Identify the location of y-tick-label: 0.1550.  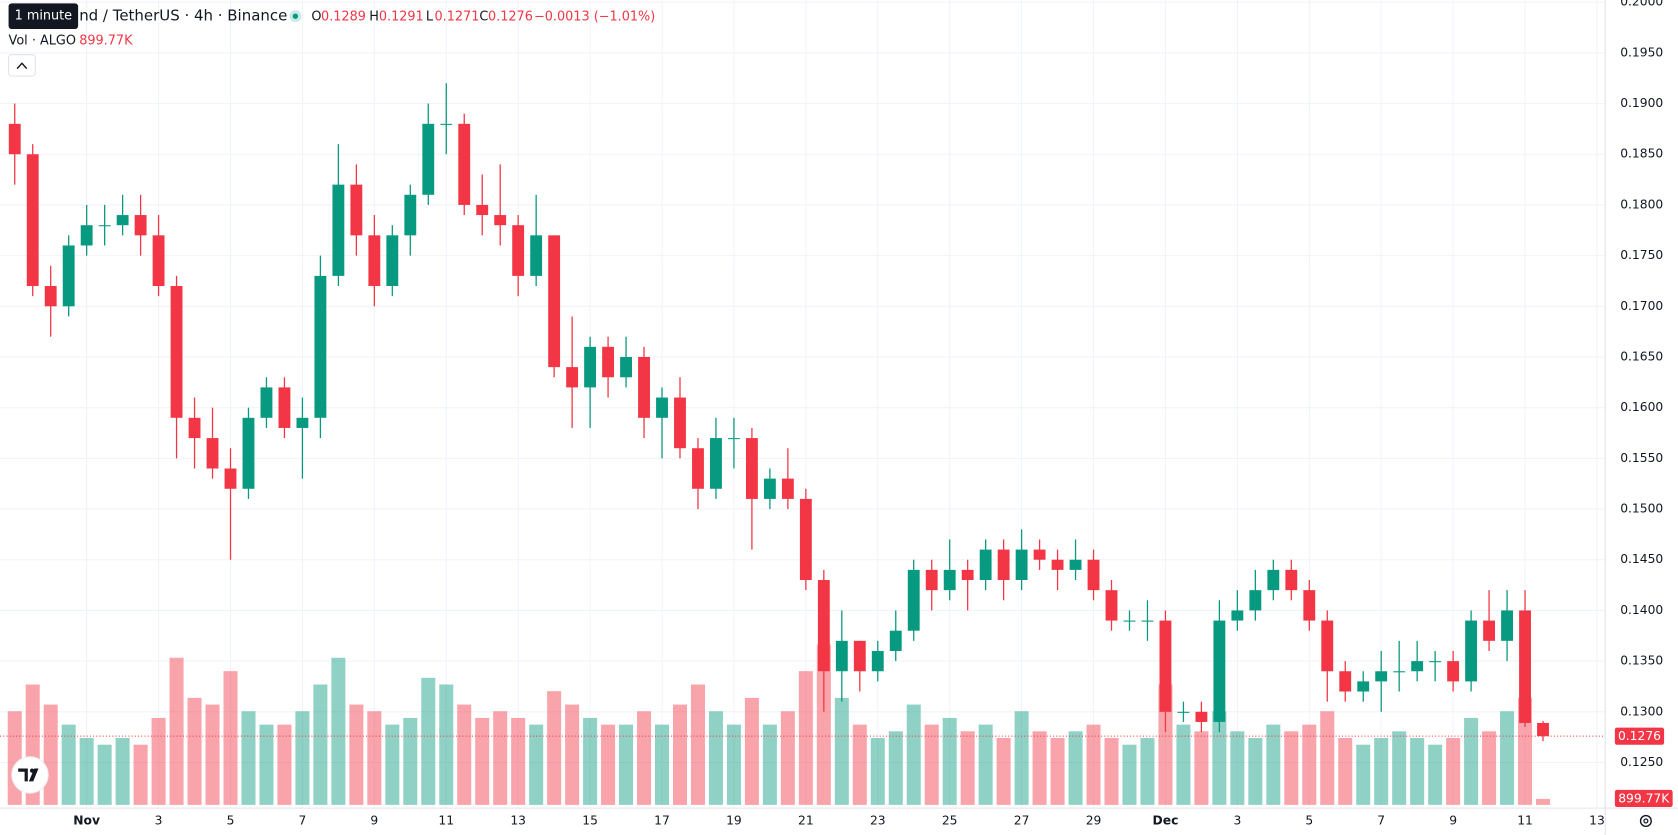
(1641, 458).